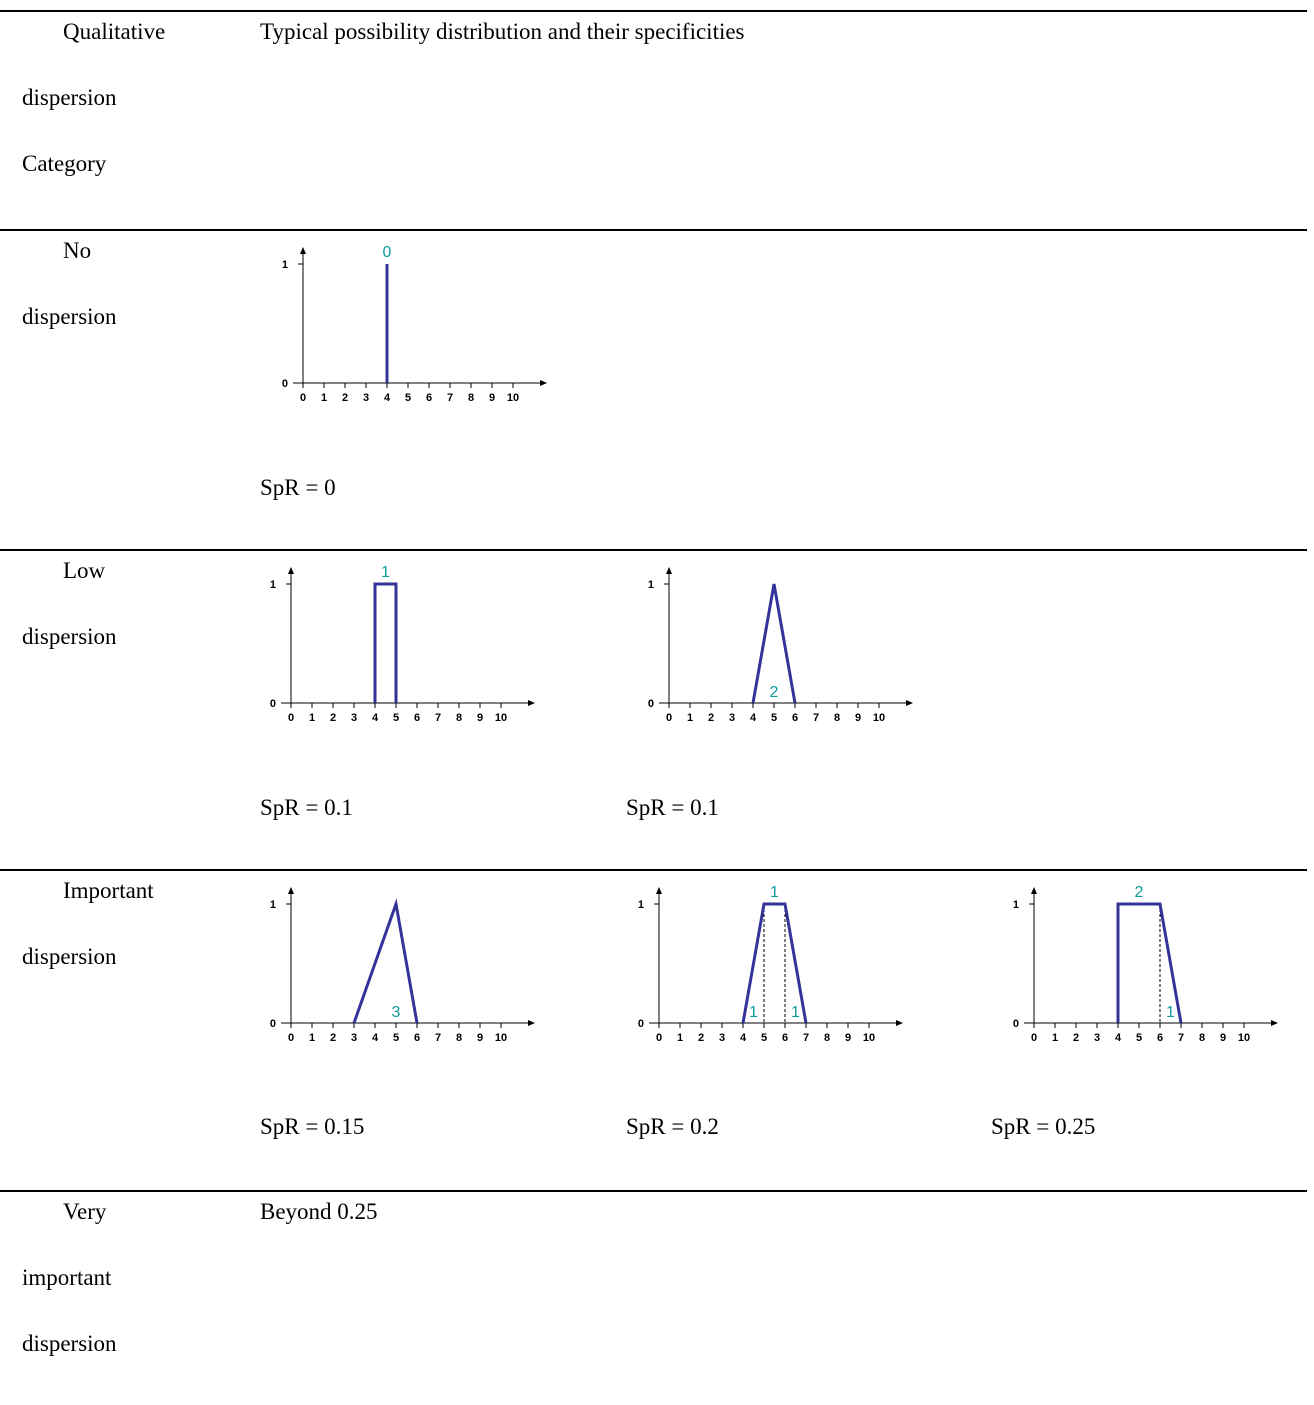  I want to click on chart-important-trapezoid: 0 1 2 3 4 5 6 7 8 9 10 0 1 1 1 1, so click(770, 964).